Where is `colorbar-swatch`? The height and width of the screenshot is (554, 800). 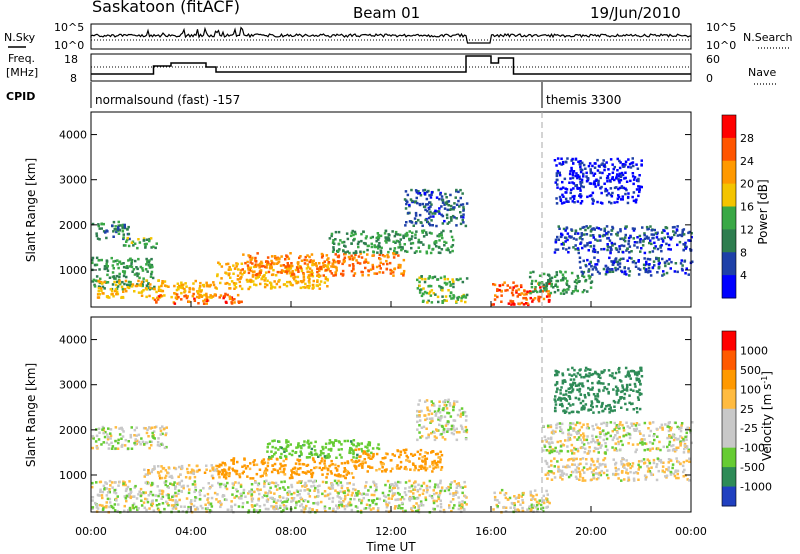 colorbar-swatch is located at coordinates (729, 149).